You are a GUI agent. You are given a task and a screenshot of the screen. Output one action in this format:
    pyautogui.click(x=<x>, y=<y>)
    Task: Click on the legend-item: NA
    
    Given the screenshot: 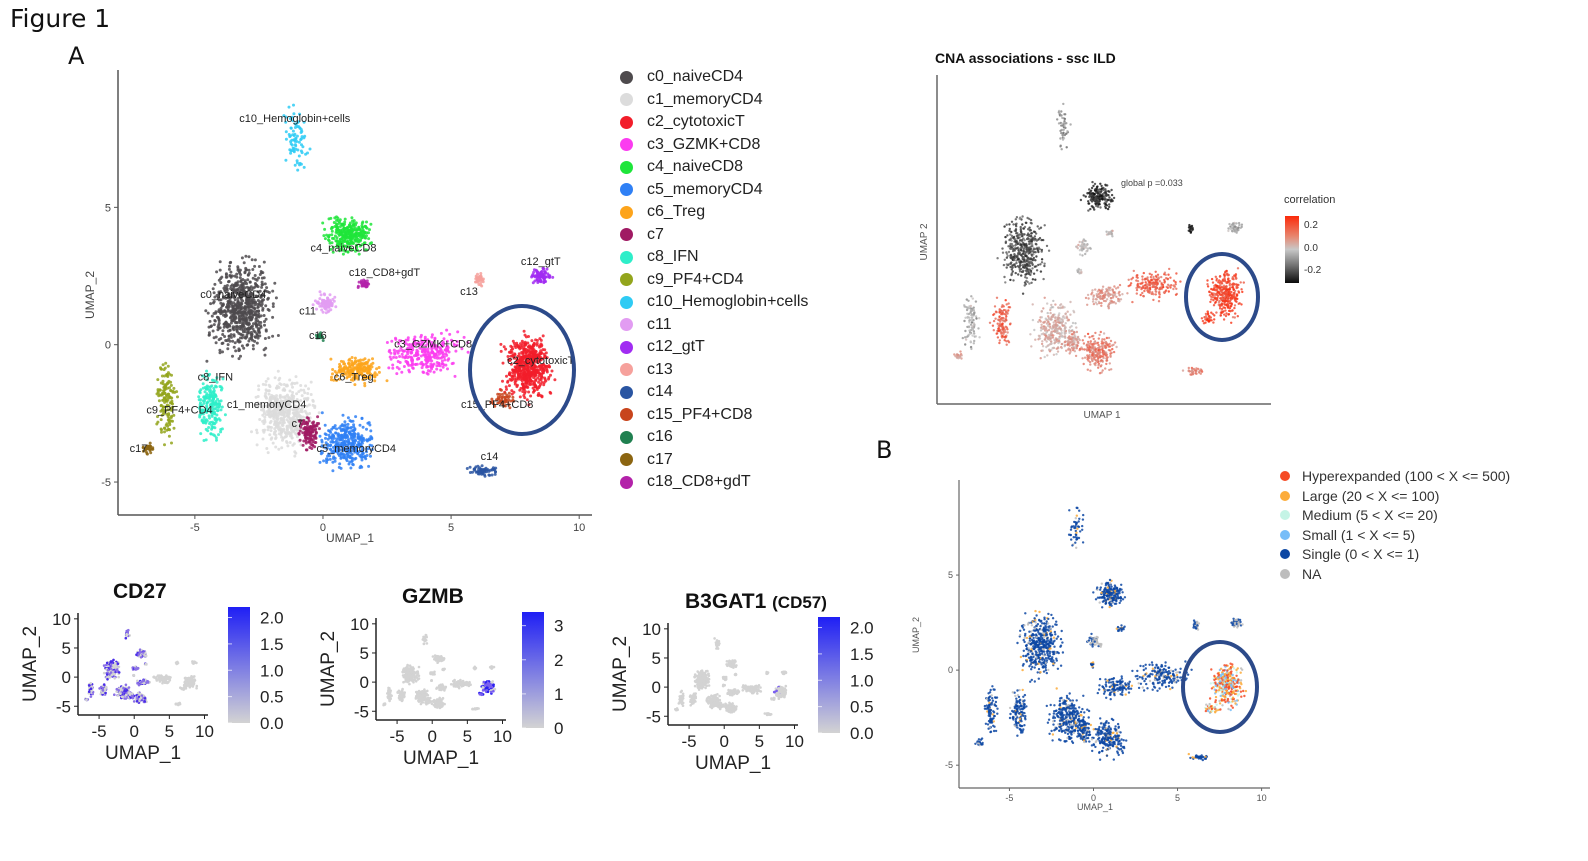 What is the action you would take?
    pyautogui.click(x=1300, y=574)
    